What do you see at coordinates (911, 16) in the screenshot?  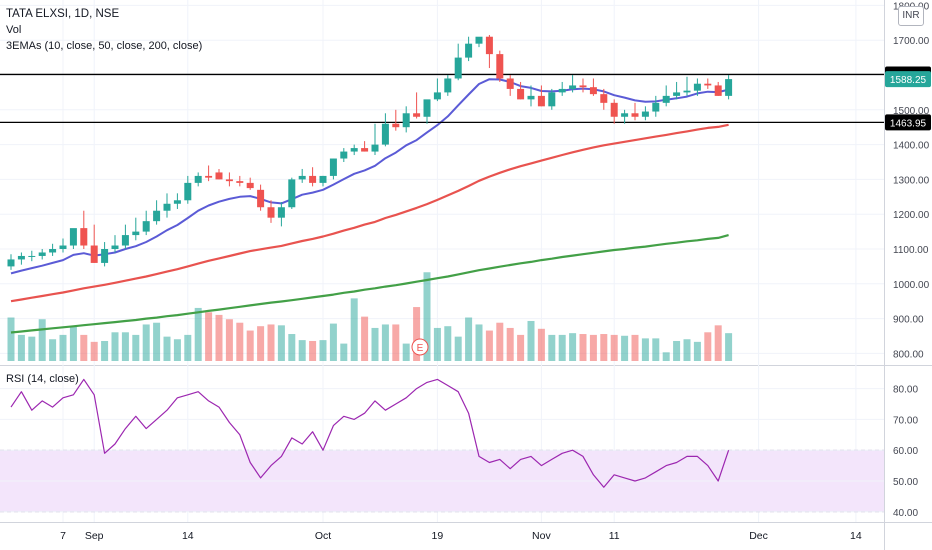 I see `currency-button: INR` at bounding box center [911, 16].